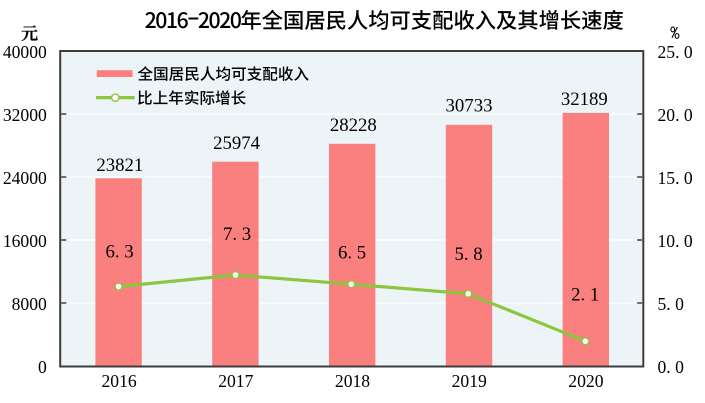 The height and width of the screenshot is (403, 705). What do you see at coordinates (585, 381) in the screenshot?
I see `svg-text: 2020` at bounding box center [585, 381].